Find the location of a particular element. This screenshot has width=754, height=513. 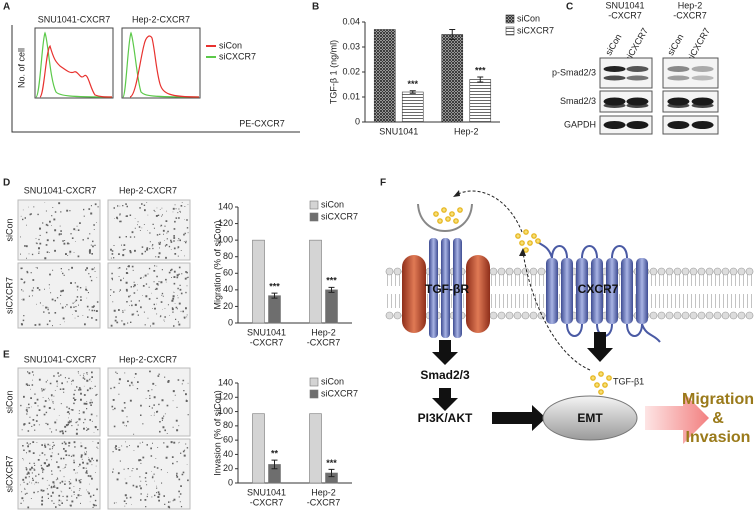

histogram-curve is located at coordinates (164, 66).